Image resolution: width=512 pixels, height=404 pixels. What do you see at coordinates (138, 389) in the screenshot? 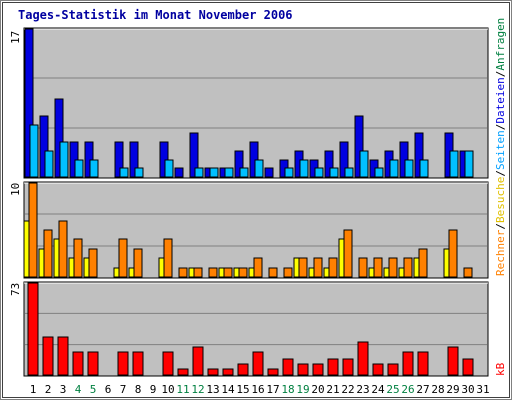
I see `day-label-8: 8` at bounding box center [138, 389].